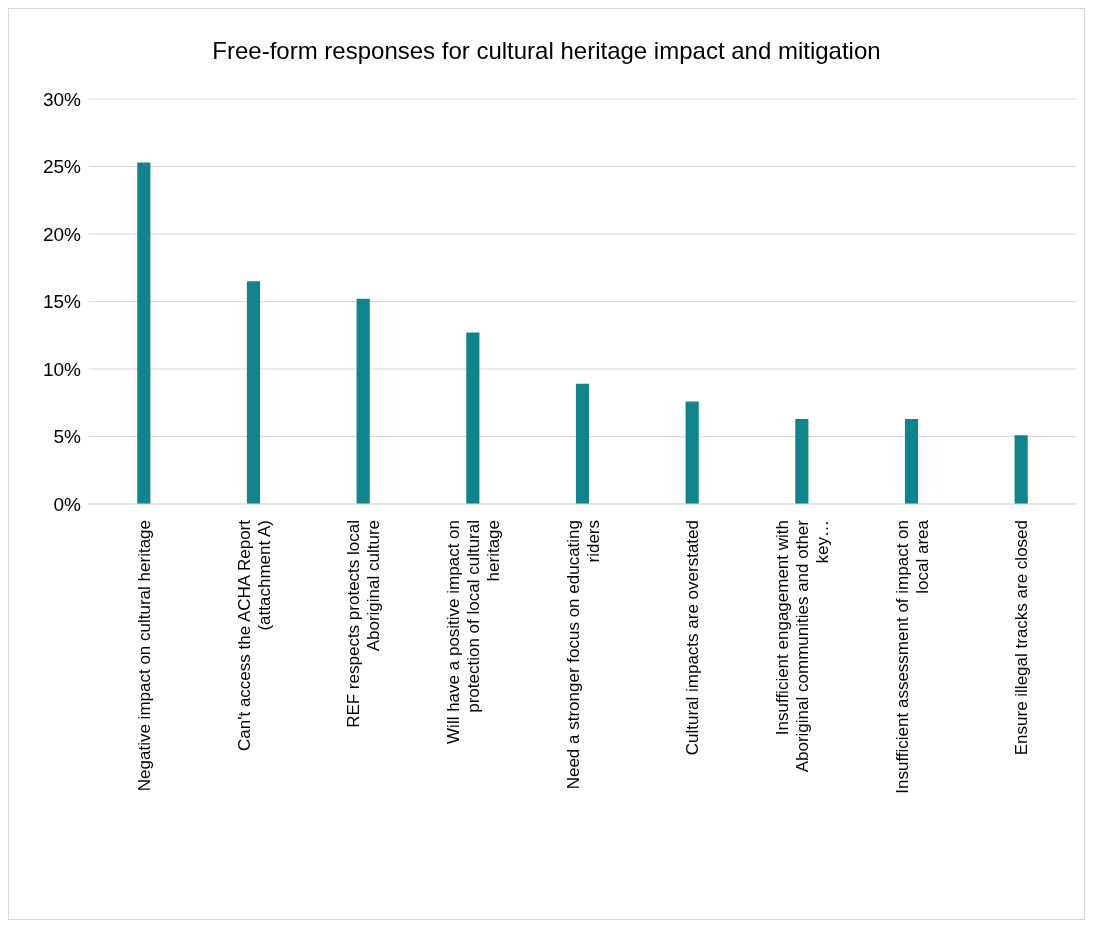 The width and height of the screenshot is (1093, 928). Describe the element at coordinates (473, 632) in the screenshot. I see `x-tick-label: Will have a positive impact on protection of local cultural heritage` at that location.